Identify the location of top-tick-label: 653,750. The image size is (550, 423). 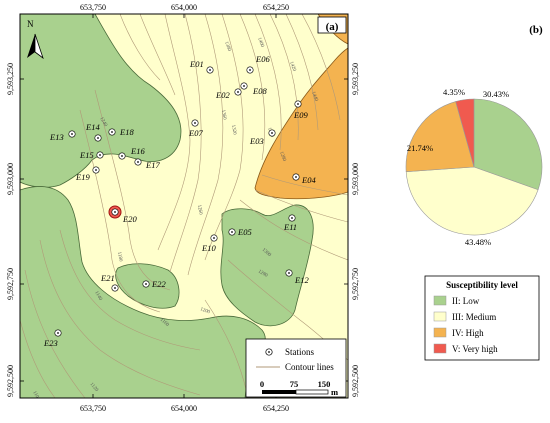
(93, 7).